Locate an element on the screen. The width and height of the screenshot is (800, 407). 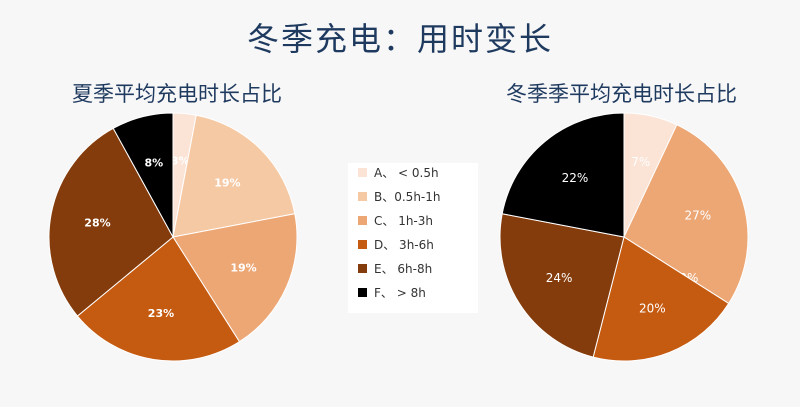
winter-chart-title: 冬季季平均充电时长占比 is located at coordinates (621, 94).